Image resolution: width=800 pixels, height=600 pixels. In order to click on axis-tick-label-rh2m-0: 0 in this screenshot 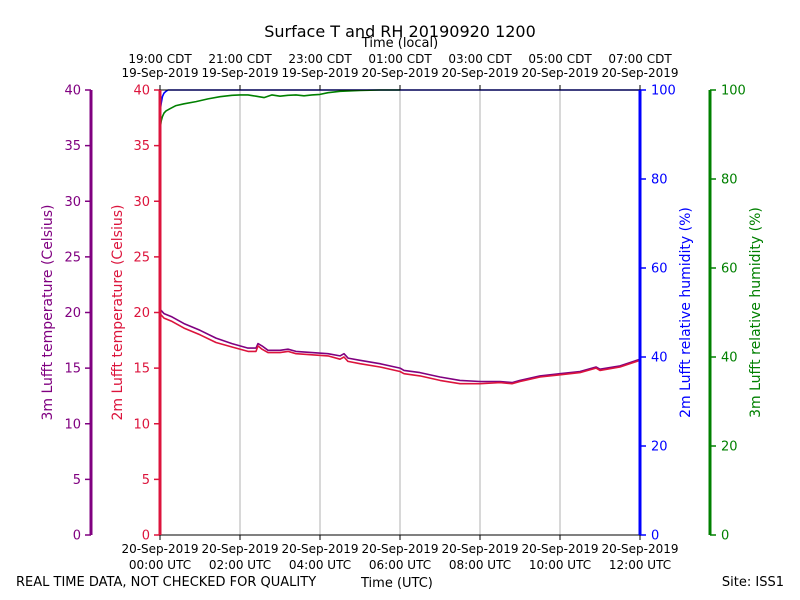, I will do `click(655, 536)`.